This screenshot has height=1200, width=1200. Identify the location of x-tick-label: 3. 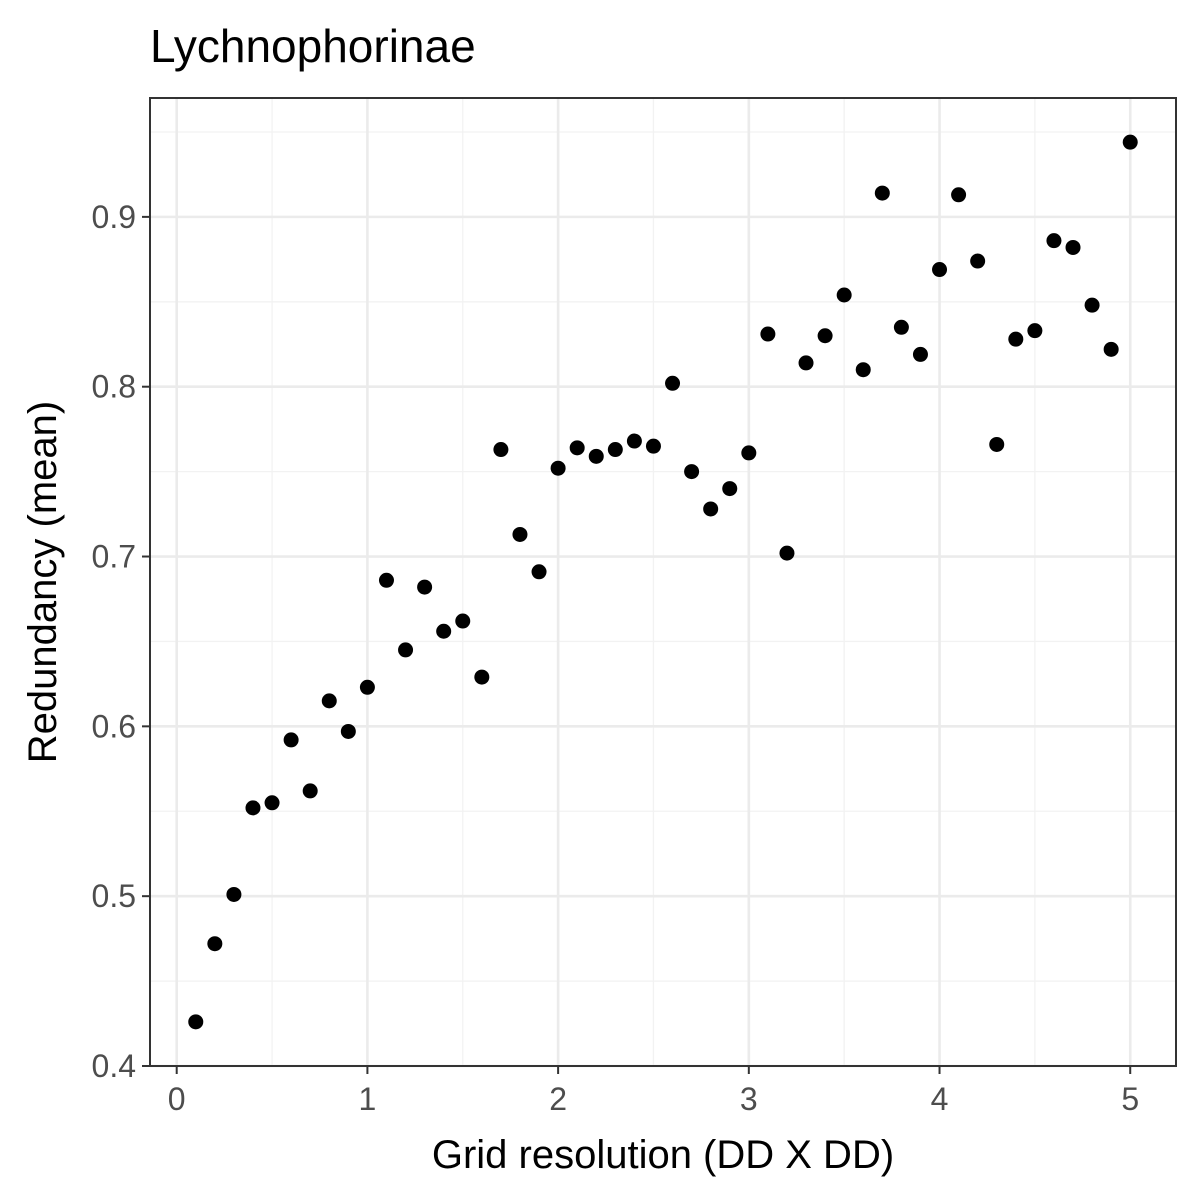
(749, 1099).